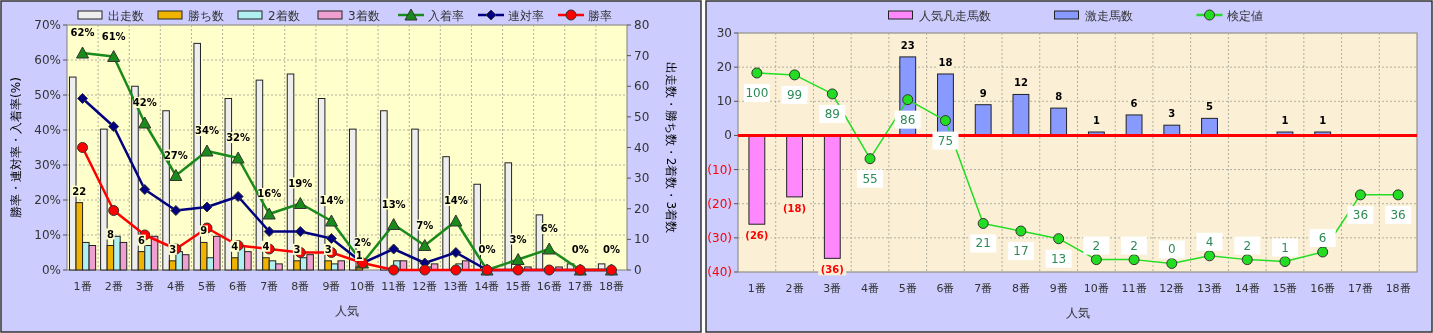 The width and height of the screenshot is (1433, 333). What do you see at coordinates (1020, 83) in the screenshot?
I see `data-label: 12` at bounding box center [1020, 83].